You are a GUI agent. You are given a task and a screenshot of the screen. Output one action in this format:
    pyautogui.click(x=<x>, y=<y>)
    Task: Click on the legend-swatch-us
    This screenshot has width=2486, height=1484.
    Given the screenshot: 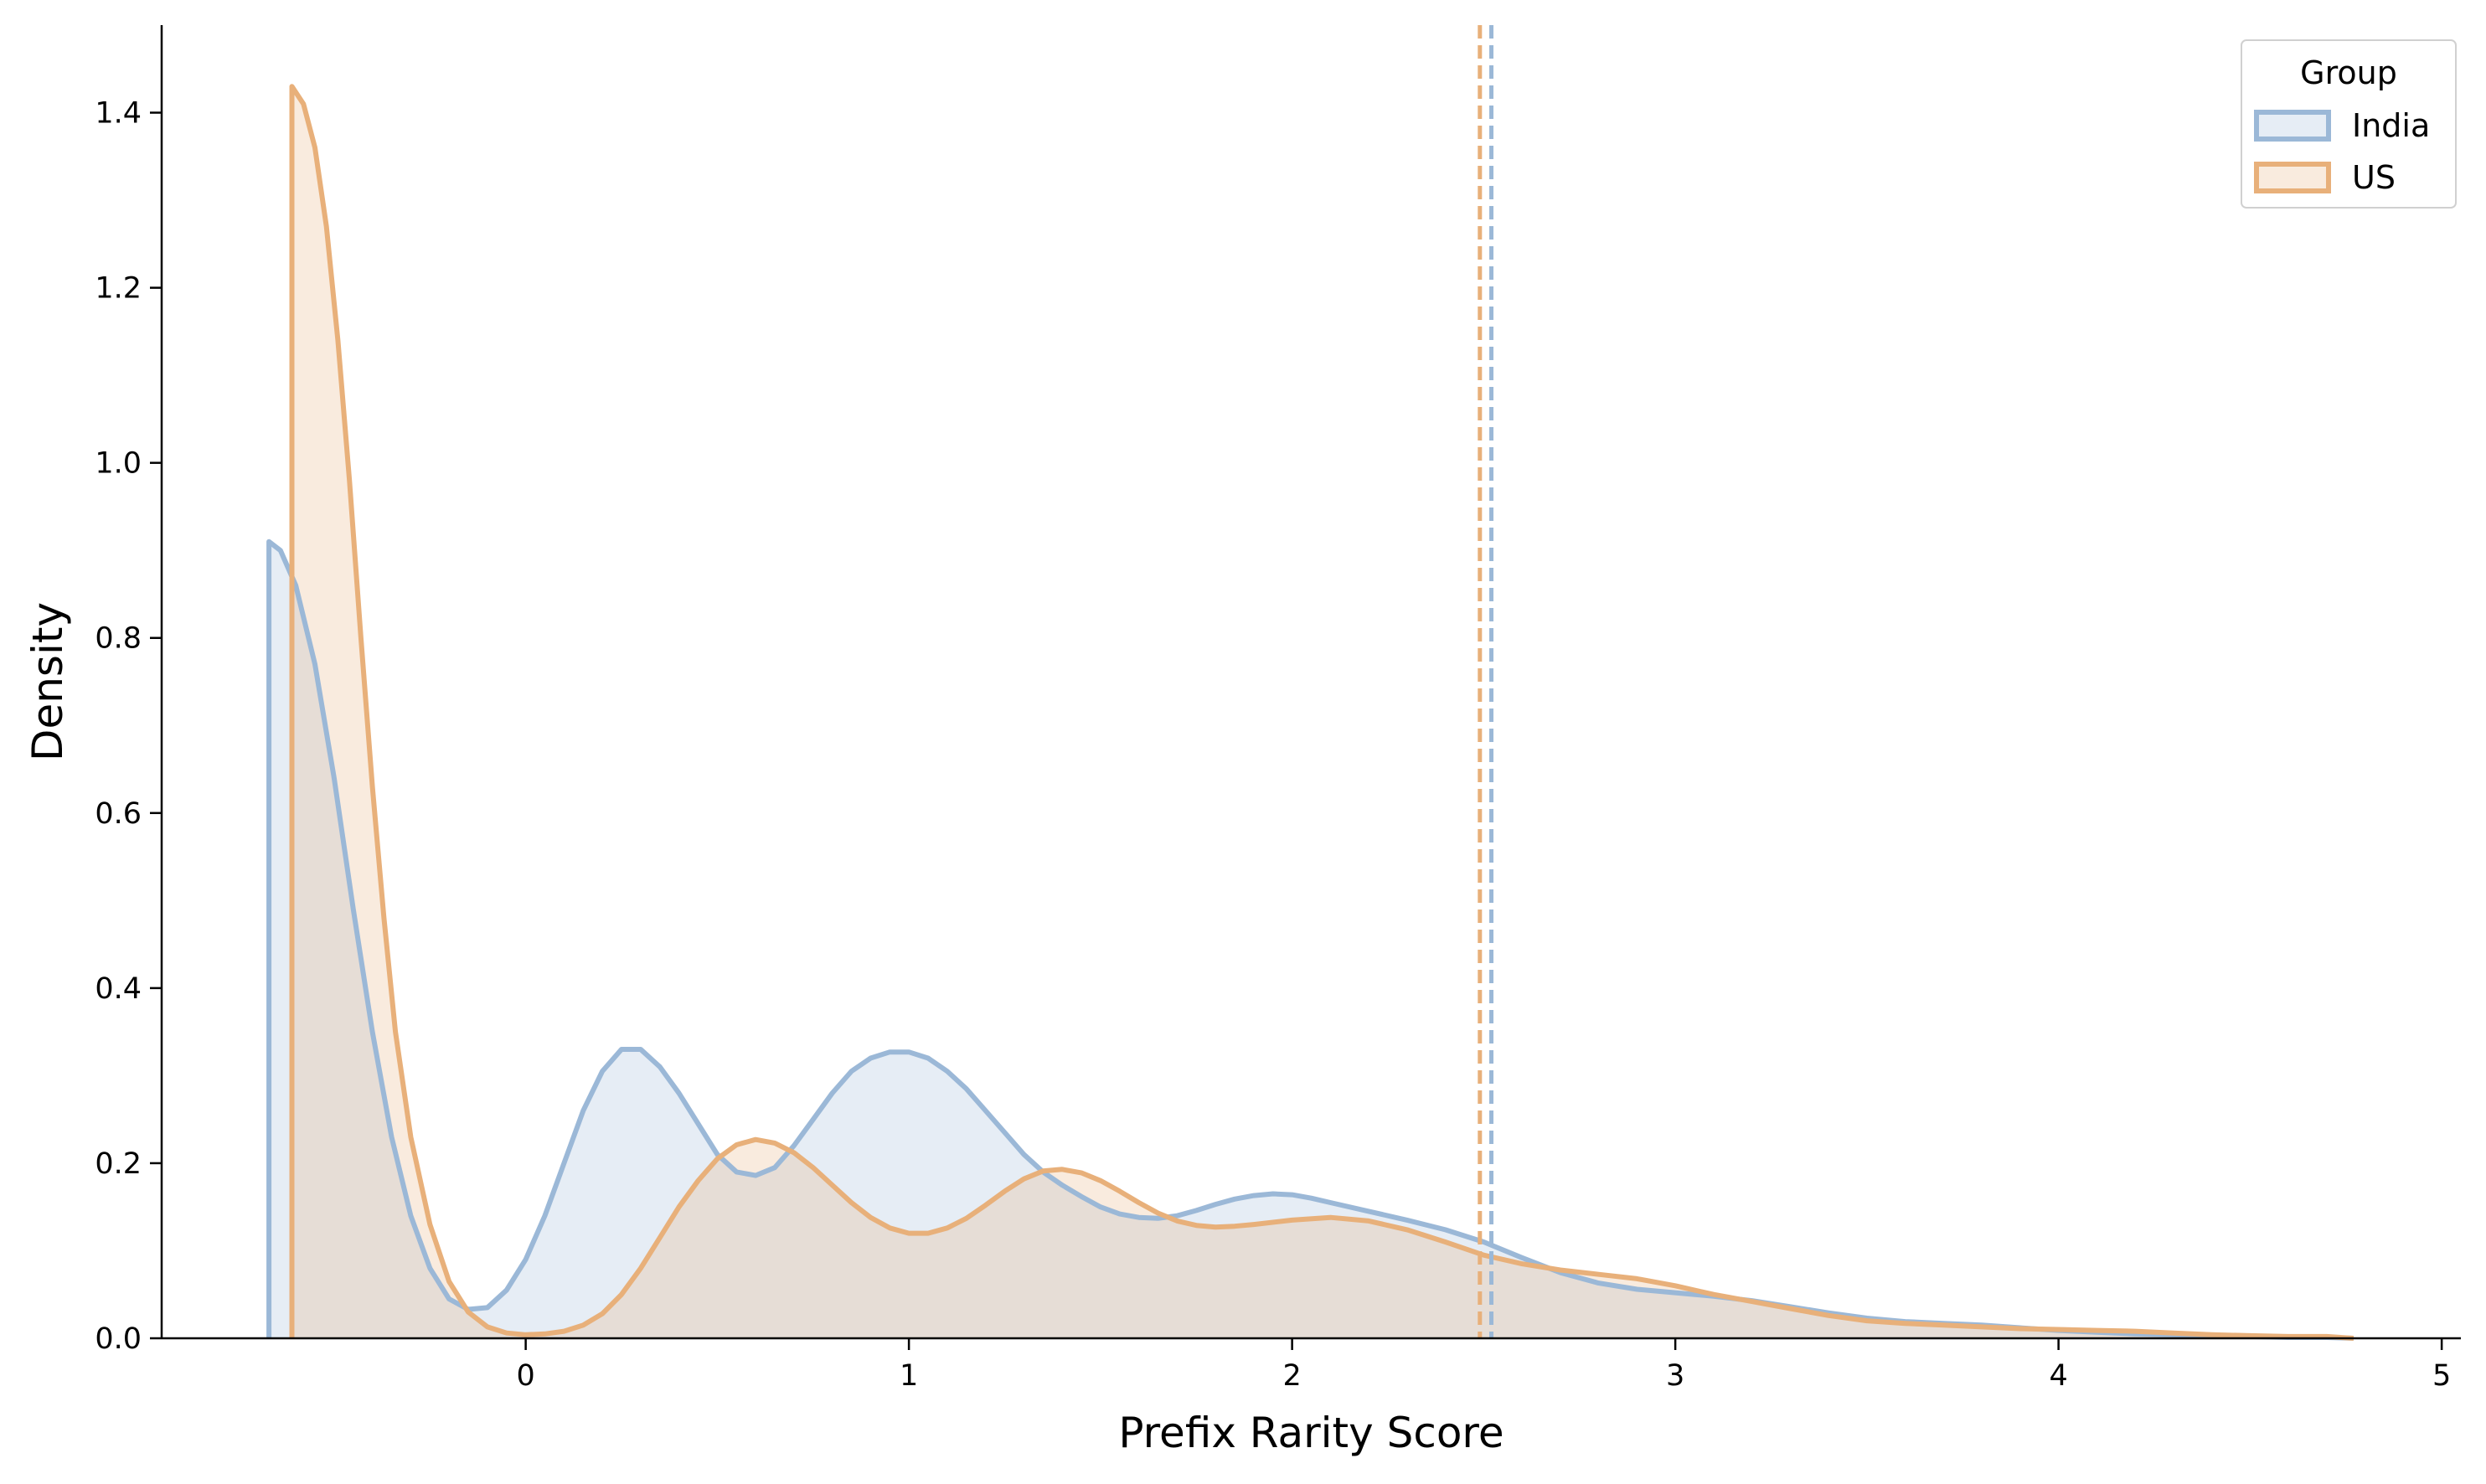 What is the action you would take?
    pyautogui.click(x=2293, y=177)
    